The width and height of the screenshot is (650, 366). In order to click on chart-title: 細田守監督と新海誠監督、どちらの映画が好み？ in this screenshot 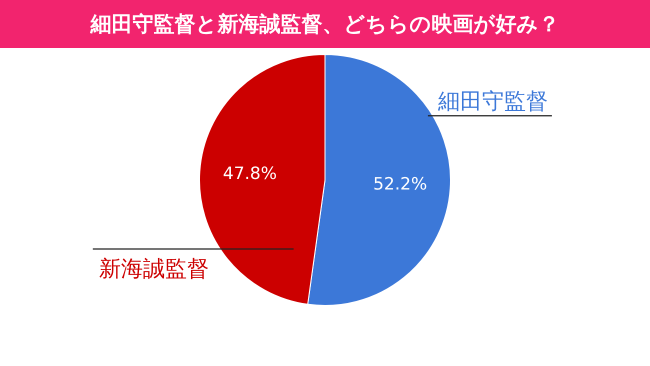, I will do `click(325, 24)`.